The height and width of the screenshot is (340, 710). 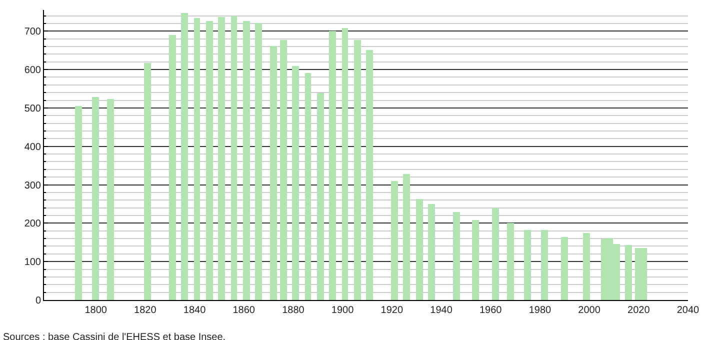 What do you see at coordinates (293, 310) in the screenshot?
I see `x-tick-label: 1880` at bounding box center [293, 310].